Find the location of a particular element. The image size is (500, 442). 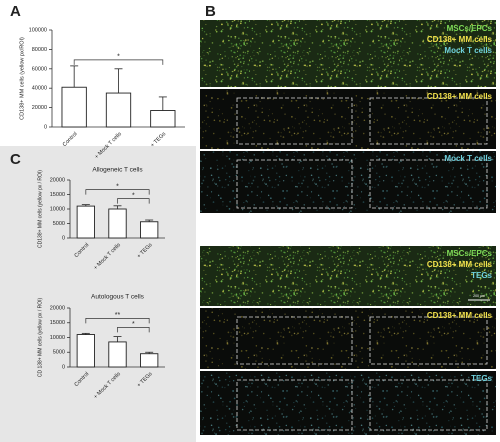

panel-label: A is located at coordinates (15, 11).